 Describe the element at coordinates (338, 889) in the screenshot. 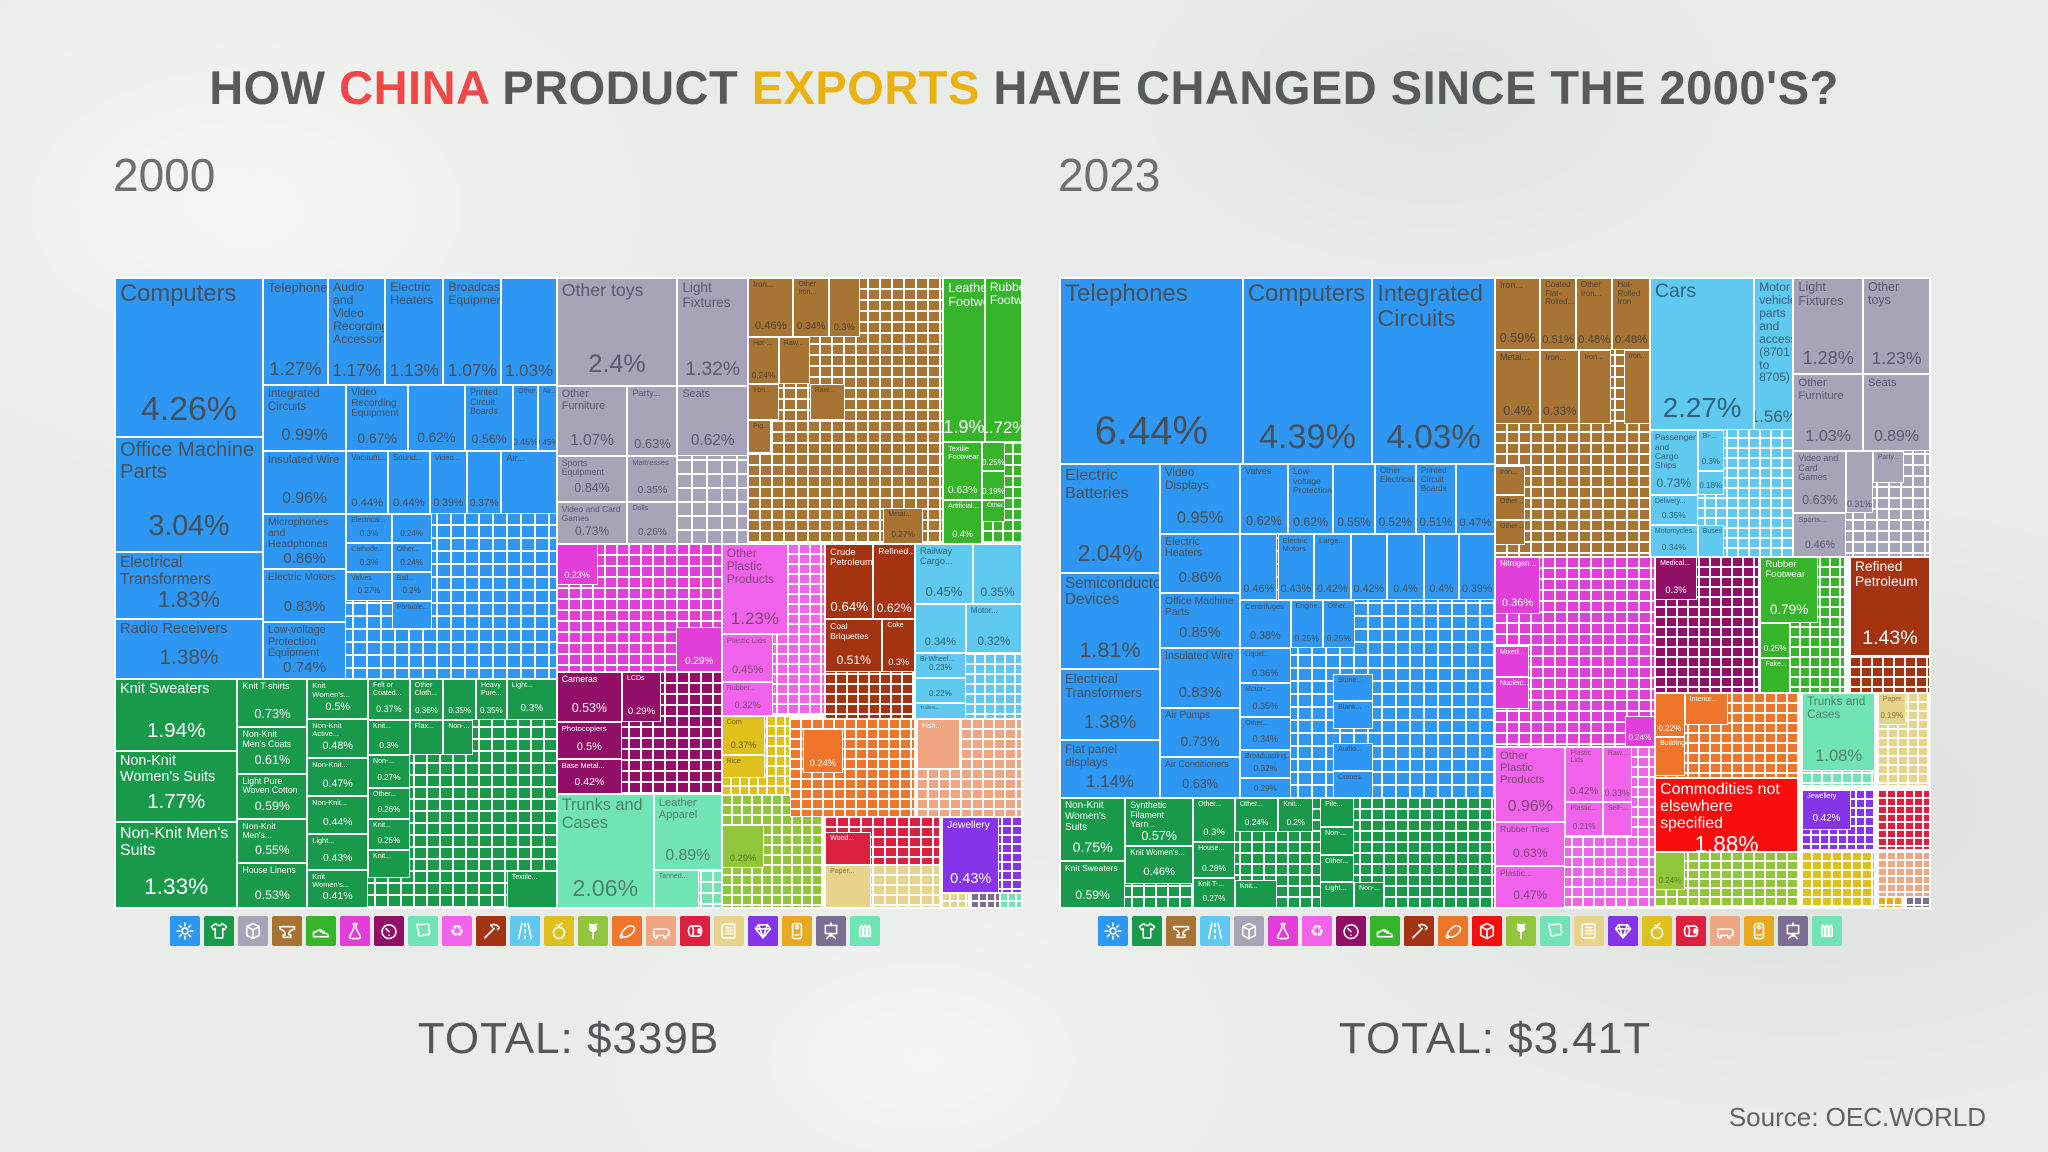

I see `treemap-cell: Knit Women's... 0.41%` at that location.